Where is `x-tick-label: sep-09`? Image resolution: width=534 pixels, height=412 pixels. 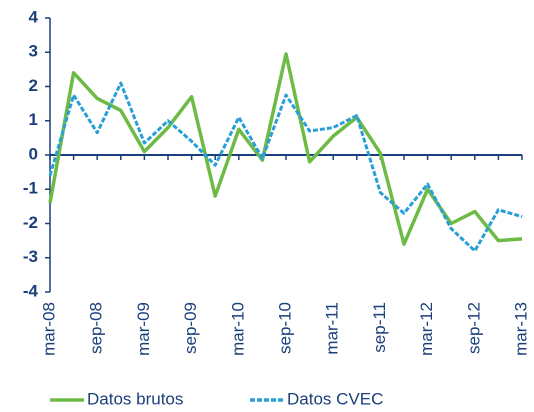
x-tick-label: sep-09 is located at coordinates (190, 328).